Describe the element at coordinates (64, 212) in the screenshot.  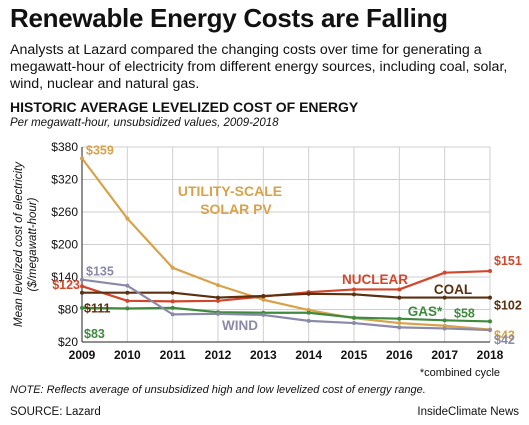
I see `y-tick-label: $260` at that location.